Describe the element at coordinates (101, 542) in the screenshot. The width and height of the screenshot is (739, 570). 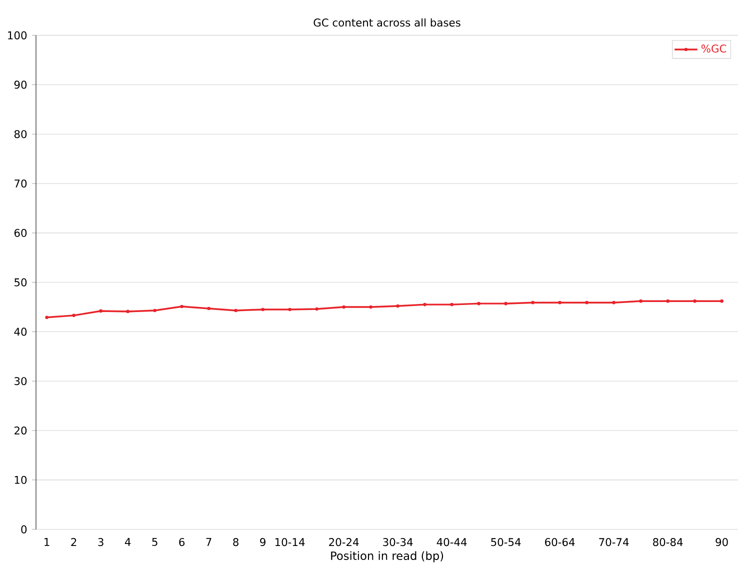
I see `x-tick-label: 3` at that location.